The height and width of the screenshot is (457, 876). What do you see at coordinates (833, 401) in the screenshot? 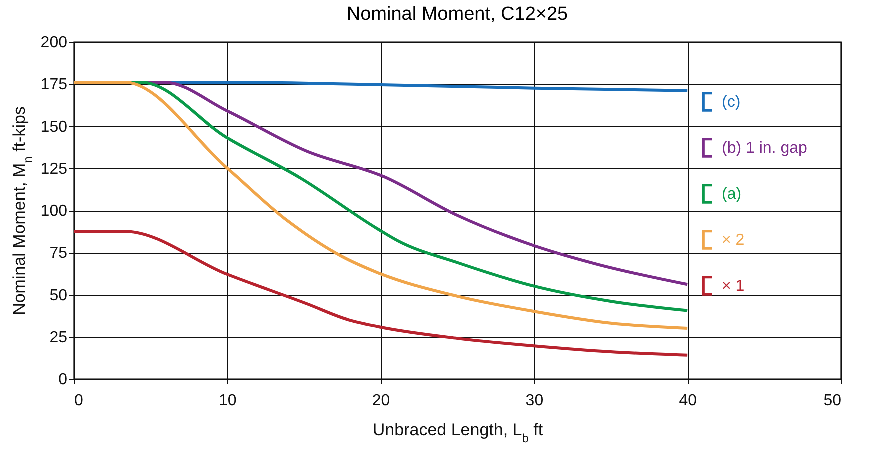
I see `x-tick-label: 50` at bounding box center [833, 401].